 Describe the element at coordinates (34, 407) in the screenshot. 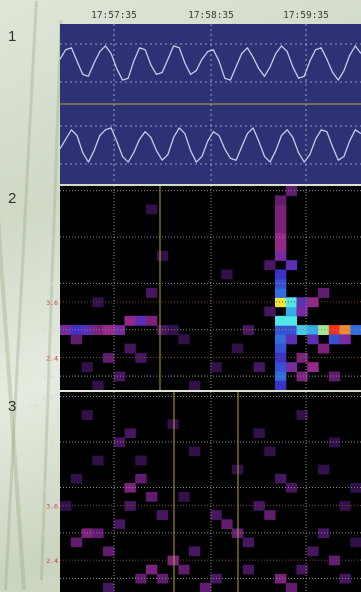

I see `y-unit-label: CPM` at that location.